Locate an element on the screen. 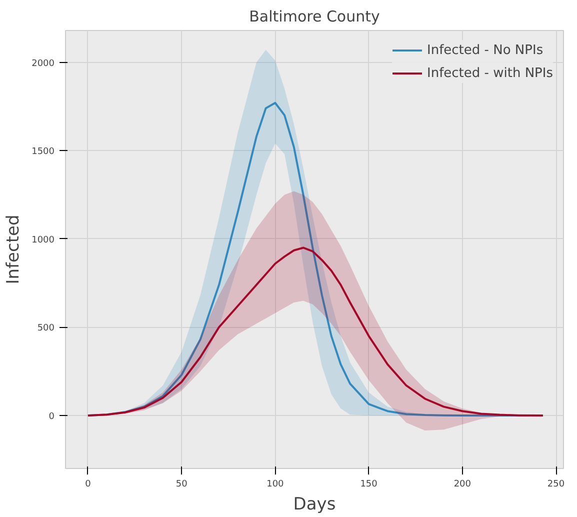 The image size is (577, 517). y-axis-title: Infected is located at coordinates (14, 249).